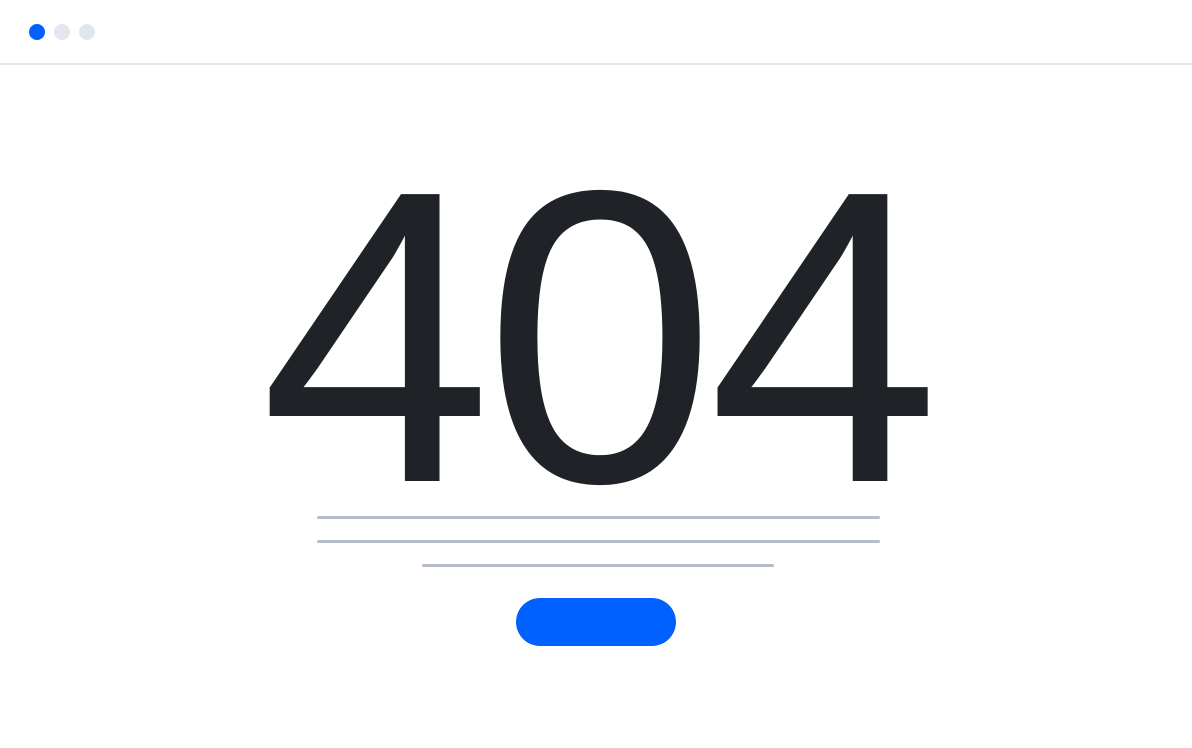 This screenshot has height=748, width=1192. I want to click on top-bar, so click(596, 32).